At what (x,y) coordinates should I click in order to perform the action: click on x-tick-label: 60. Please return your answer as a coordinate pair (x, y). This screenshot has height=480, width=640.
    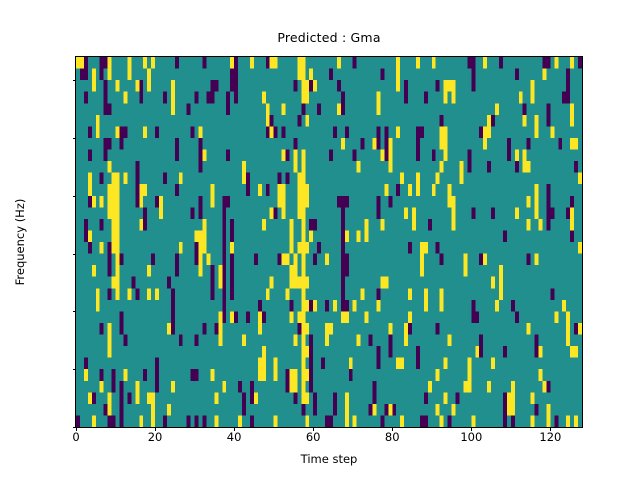
    Looking at the image, I should click on (313, 437).